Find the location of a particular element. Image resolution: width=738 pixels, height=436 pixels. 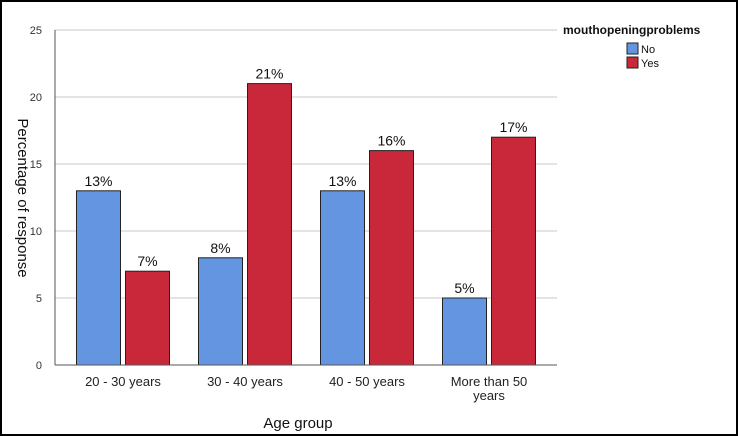

legend-label-no: No is located at coordinates (648, 50).